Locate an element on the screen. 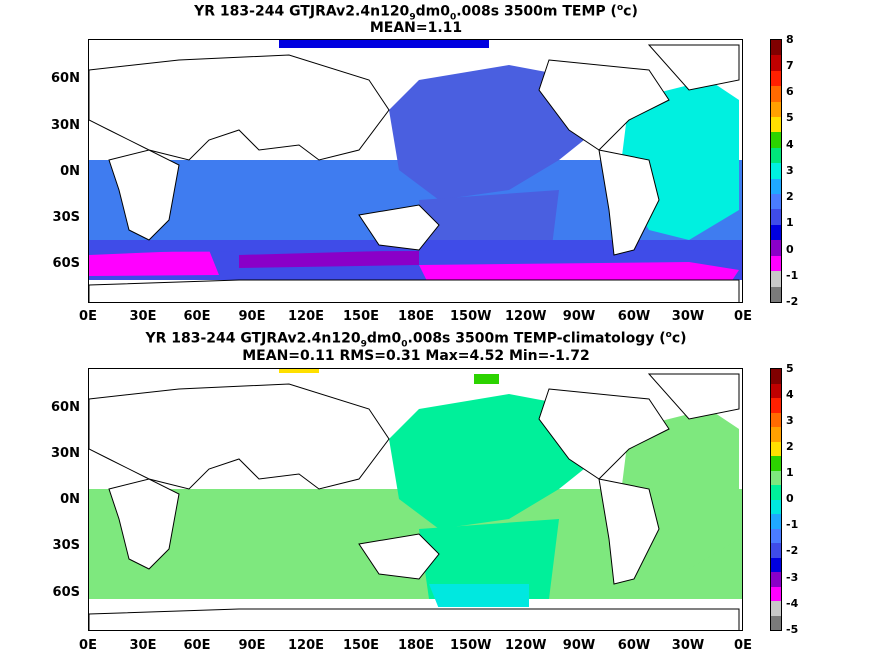 The height and width of the screenshot is (656, 875). panel2-lon-3: 90E is located at coordinates (252, 645).